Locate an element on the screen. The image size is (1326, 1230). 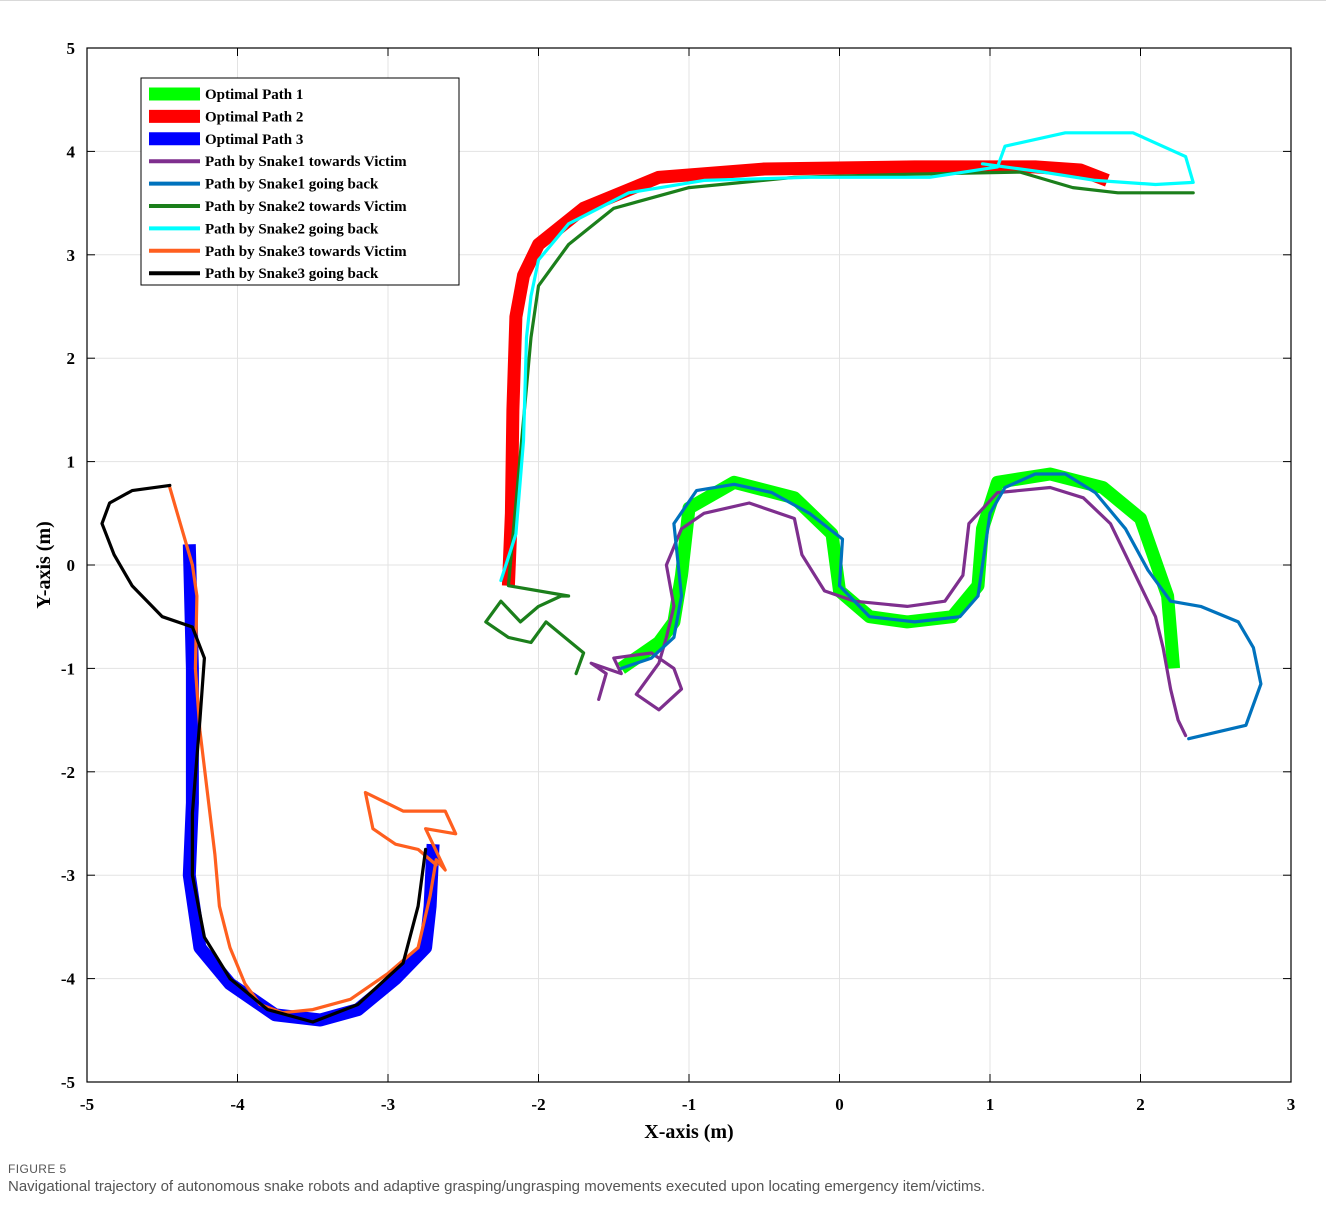
legend-entry-label: Path by Snake2 towards Victim is located at coordinates (306, 207).